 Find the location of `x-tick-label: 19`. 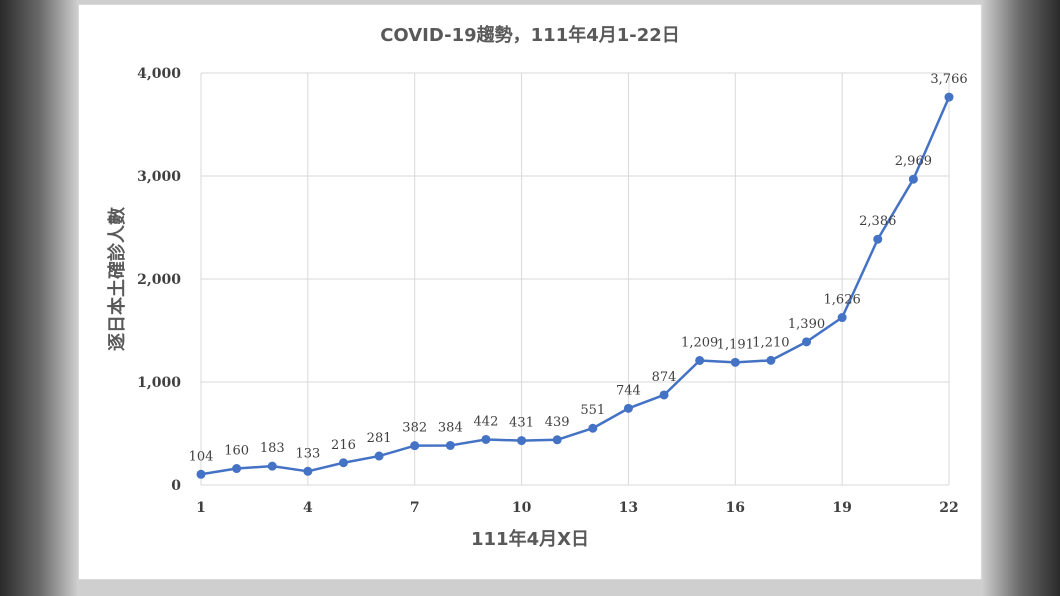

x-tick-label: 19 is located at coordinates (841, 508).